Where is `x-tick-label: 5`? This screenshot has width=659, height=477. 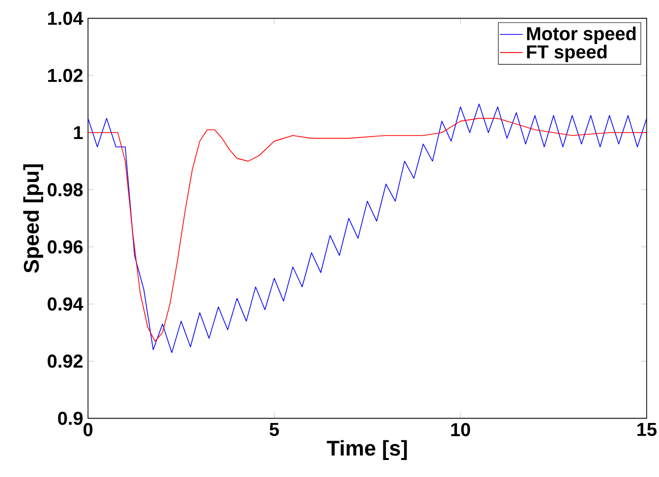 x-tick-label: 5 is located at coordinates (274, 429).